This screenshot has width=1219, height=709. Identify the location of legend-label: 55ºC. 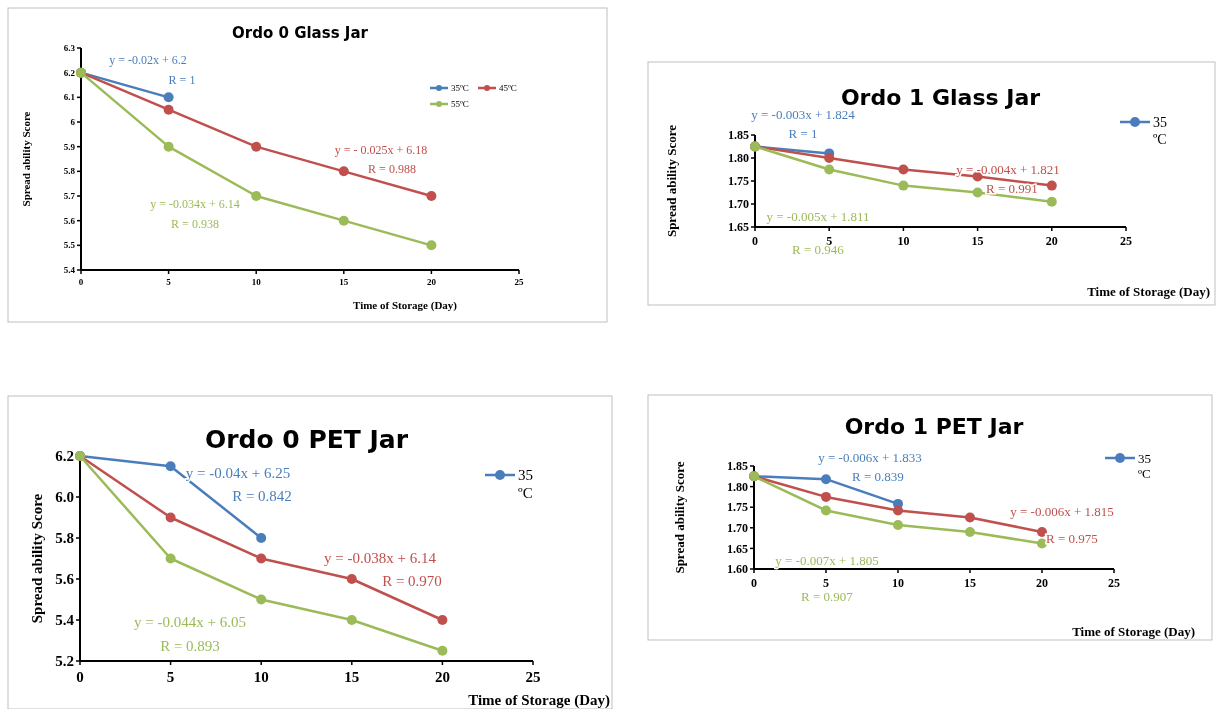
(460, 104).